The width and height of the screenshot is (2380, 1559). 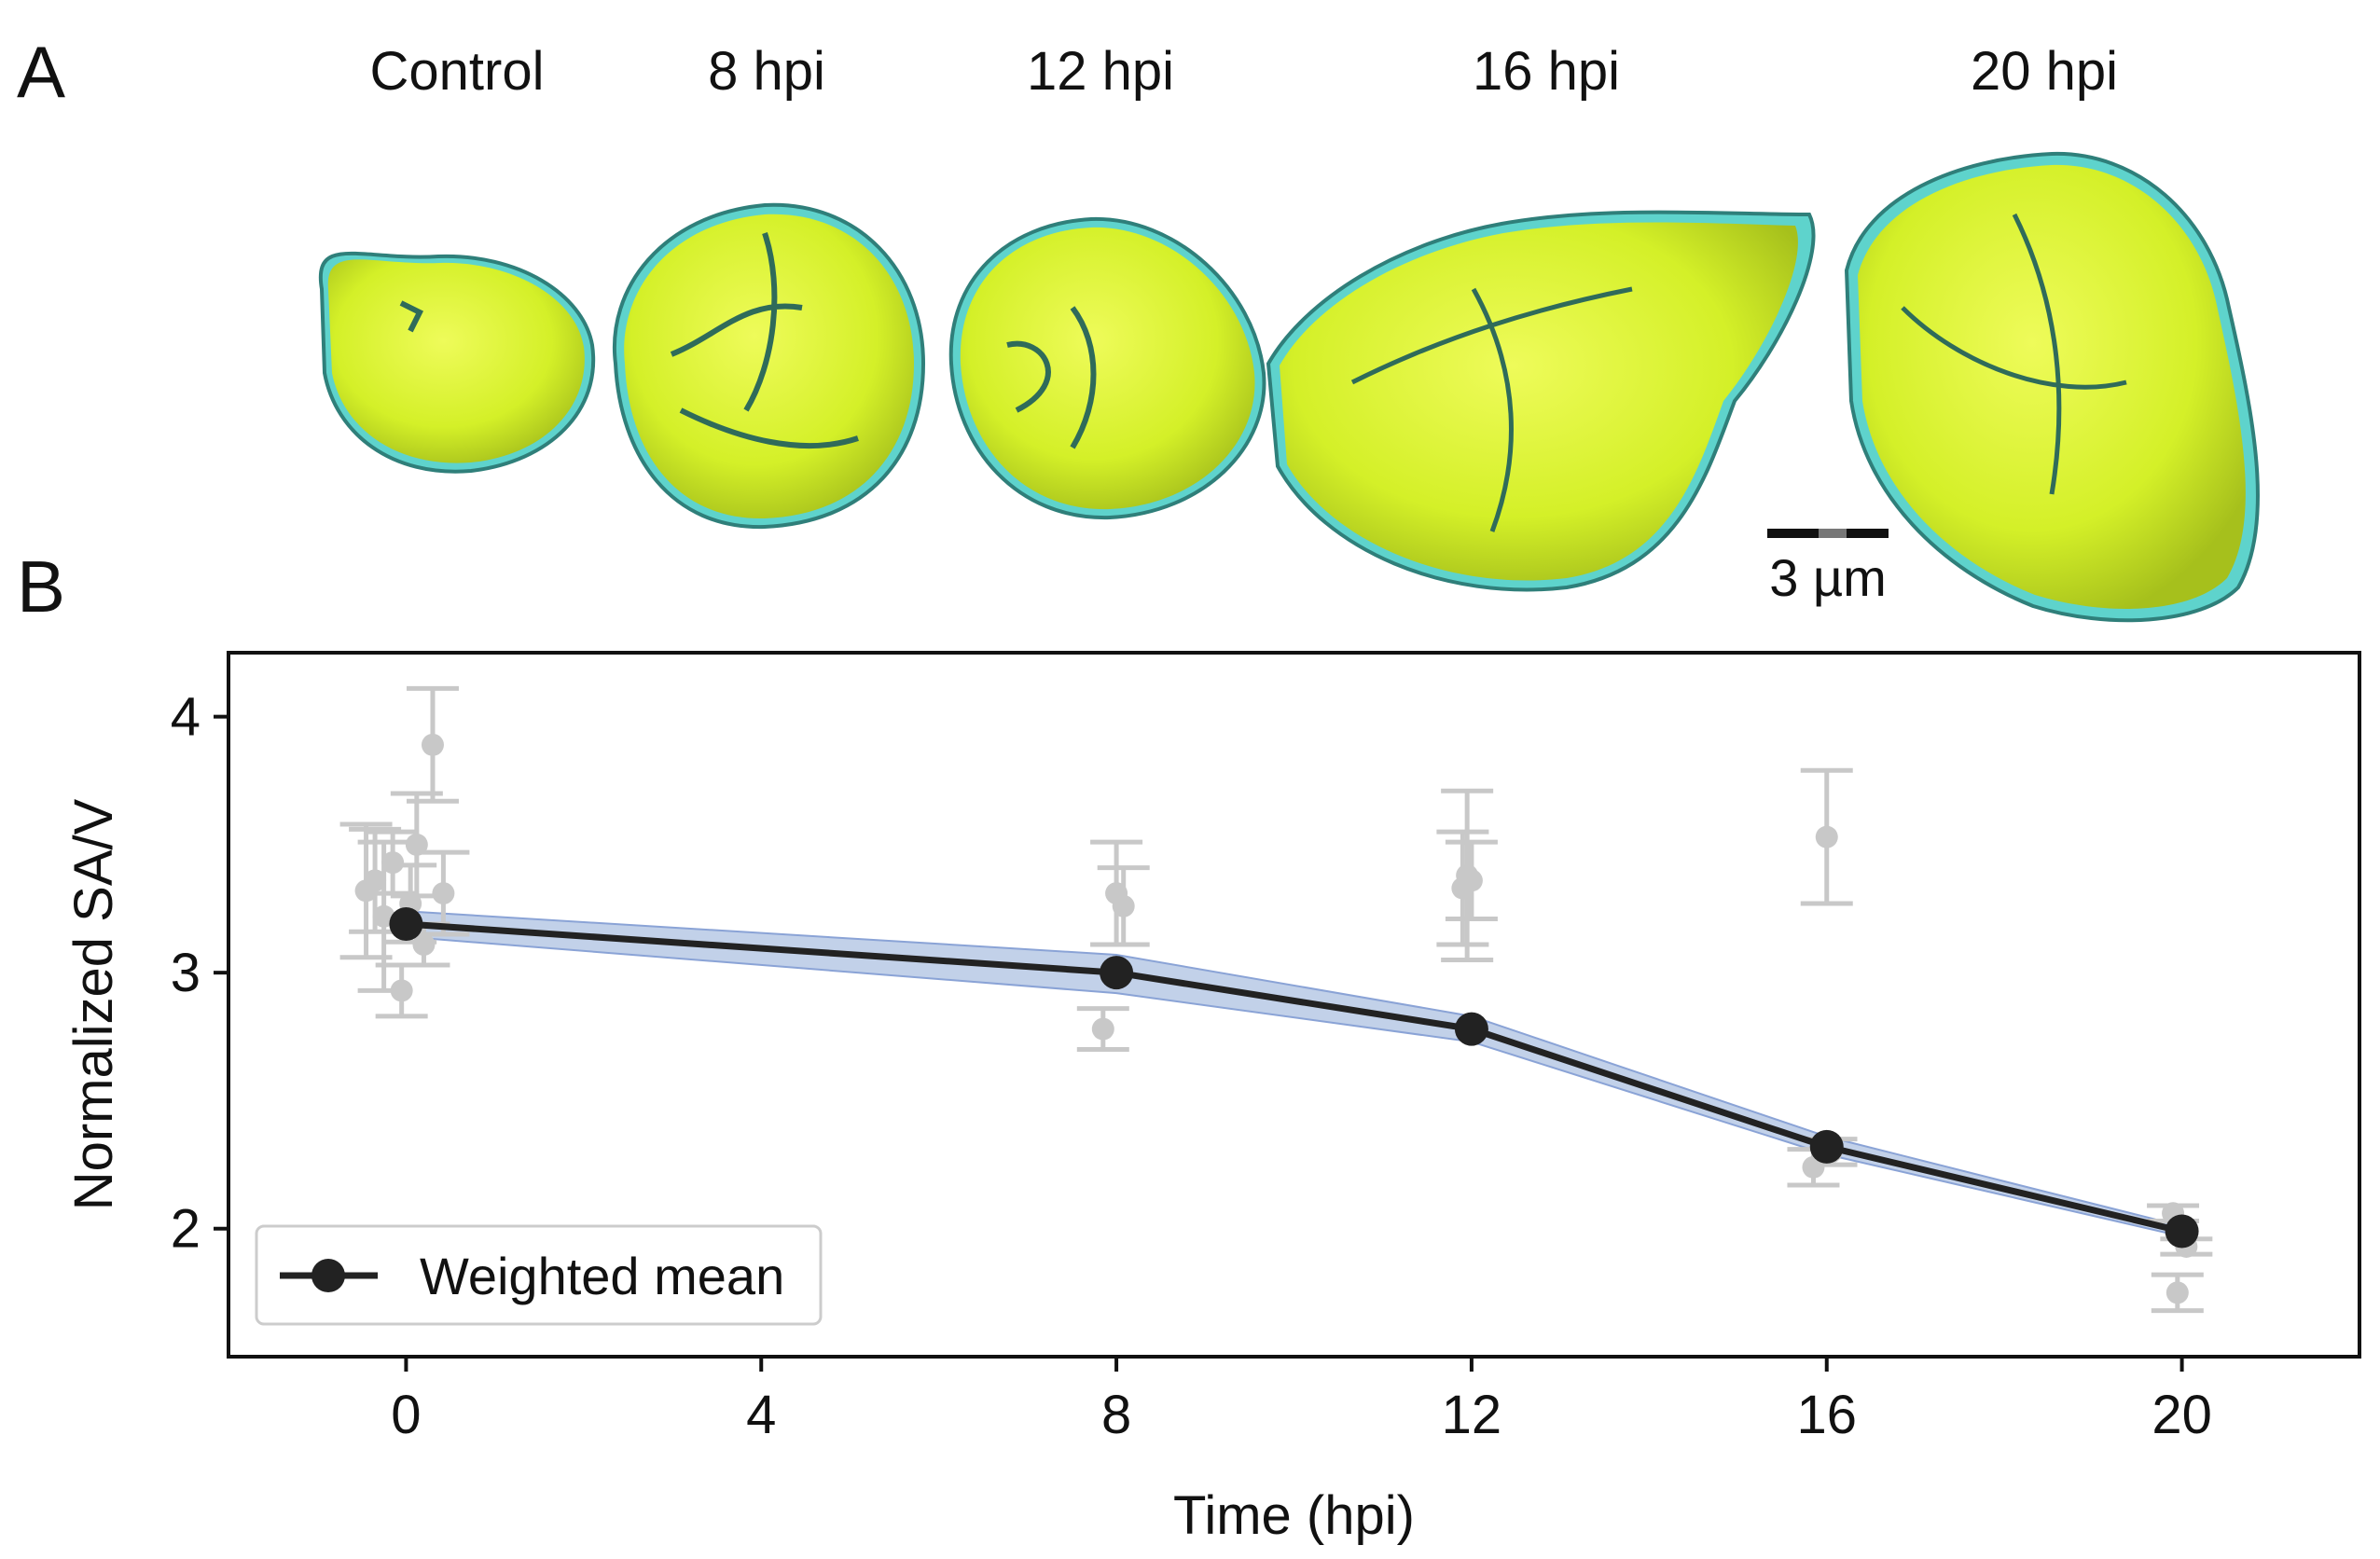 What do you see at coordinates (406, 1415) in the screenshot?
I see `x-tick-label: 0` at bounding box center [406, 1415].